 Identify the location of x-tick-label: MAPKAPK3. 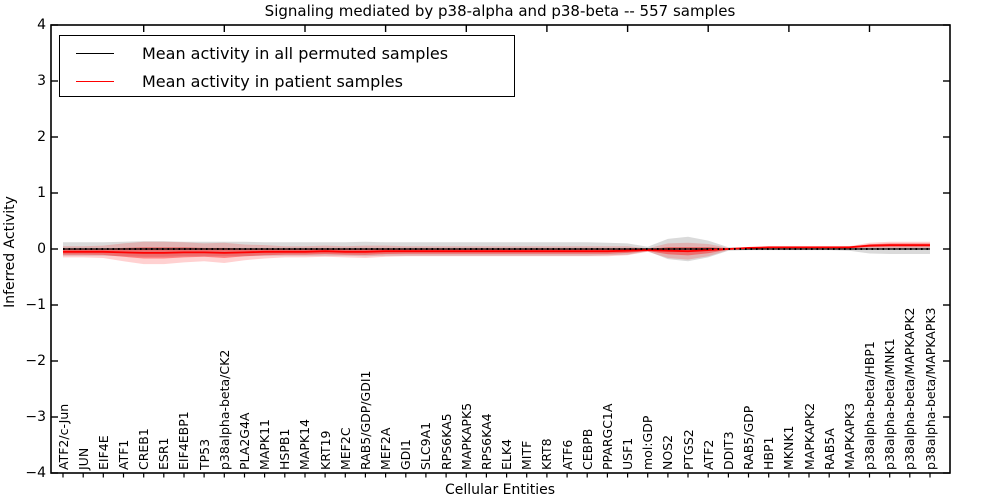
(849, 436).